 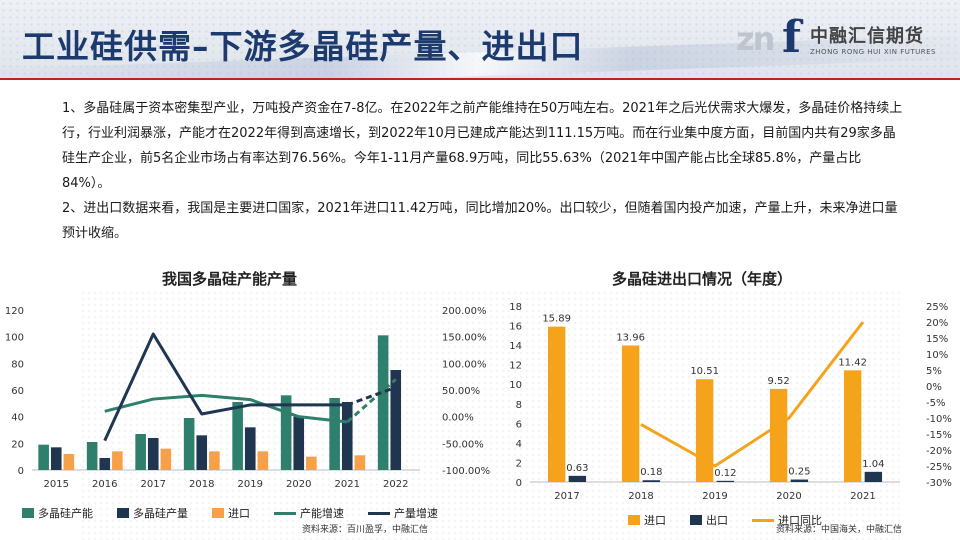 What do you see at coordinates (839, 530) in the screenshot?
I see `right-chart-source: 资料来源：中国海关，中融汇信` at bounding box center [839, 530].